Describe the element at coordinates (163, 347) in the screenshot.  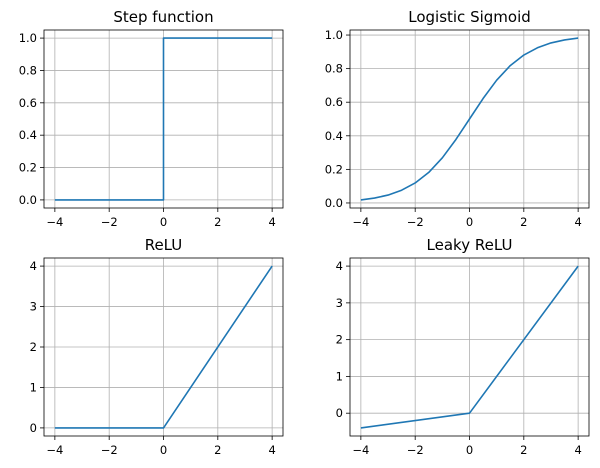
I see `series-line-relu` at that location.